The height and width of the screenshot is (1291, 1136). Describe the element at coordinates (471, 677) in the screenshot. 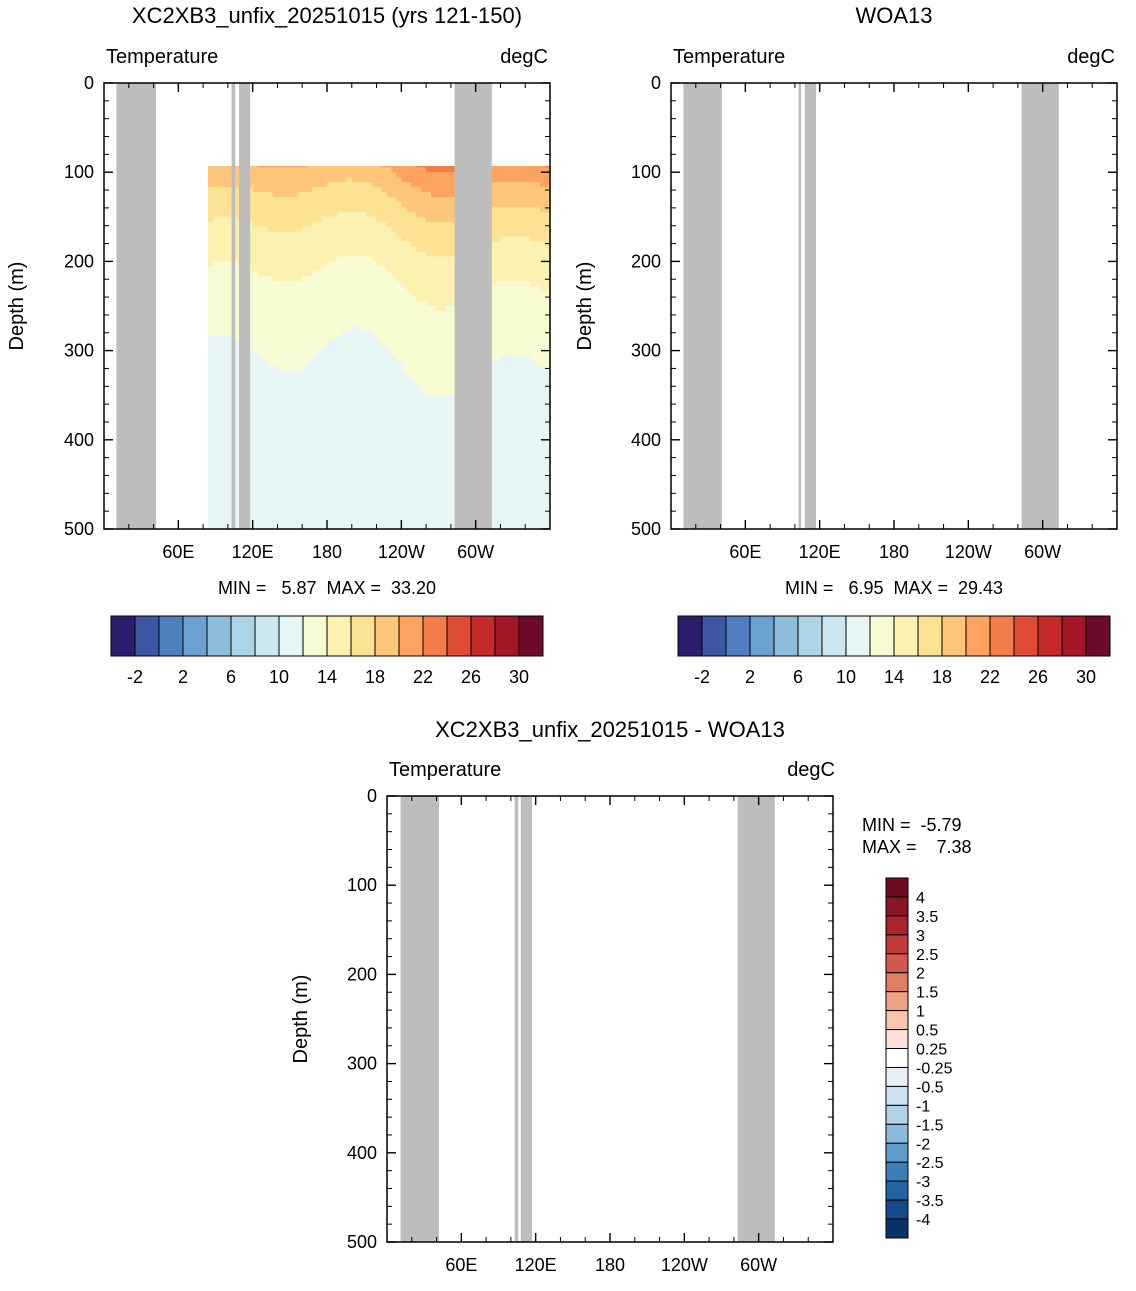

I see `colorbar-label: 26` at that location.